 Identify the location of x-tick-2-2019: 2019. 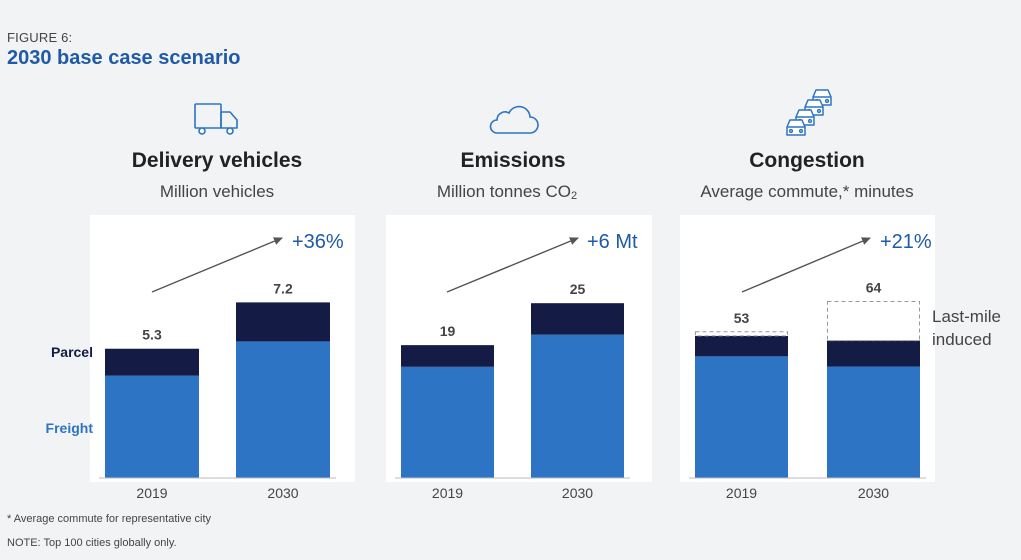
(741, 493).